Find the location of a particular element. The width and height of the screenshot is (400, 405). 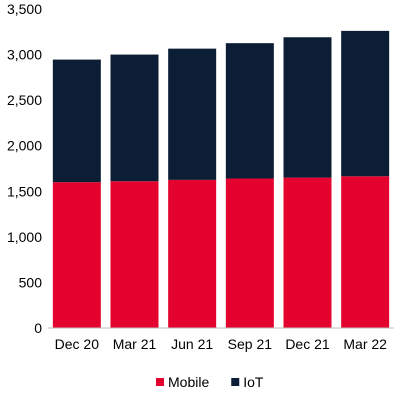

y-tick-label: 2,000 is located at coordinates (24, 146).